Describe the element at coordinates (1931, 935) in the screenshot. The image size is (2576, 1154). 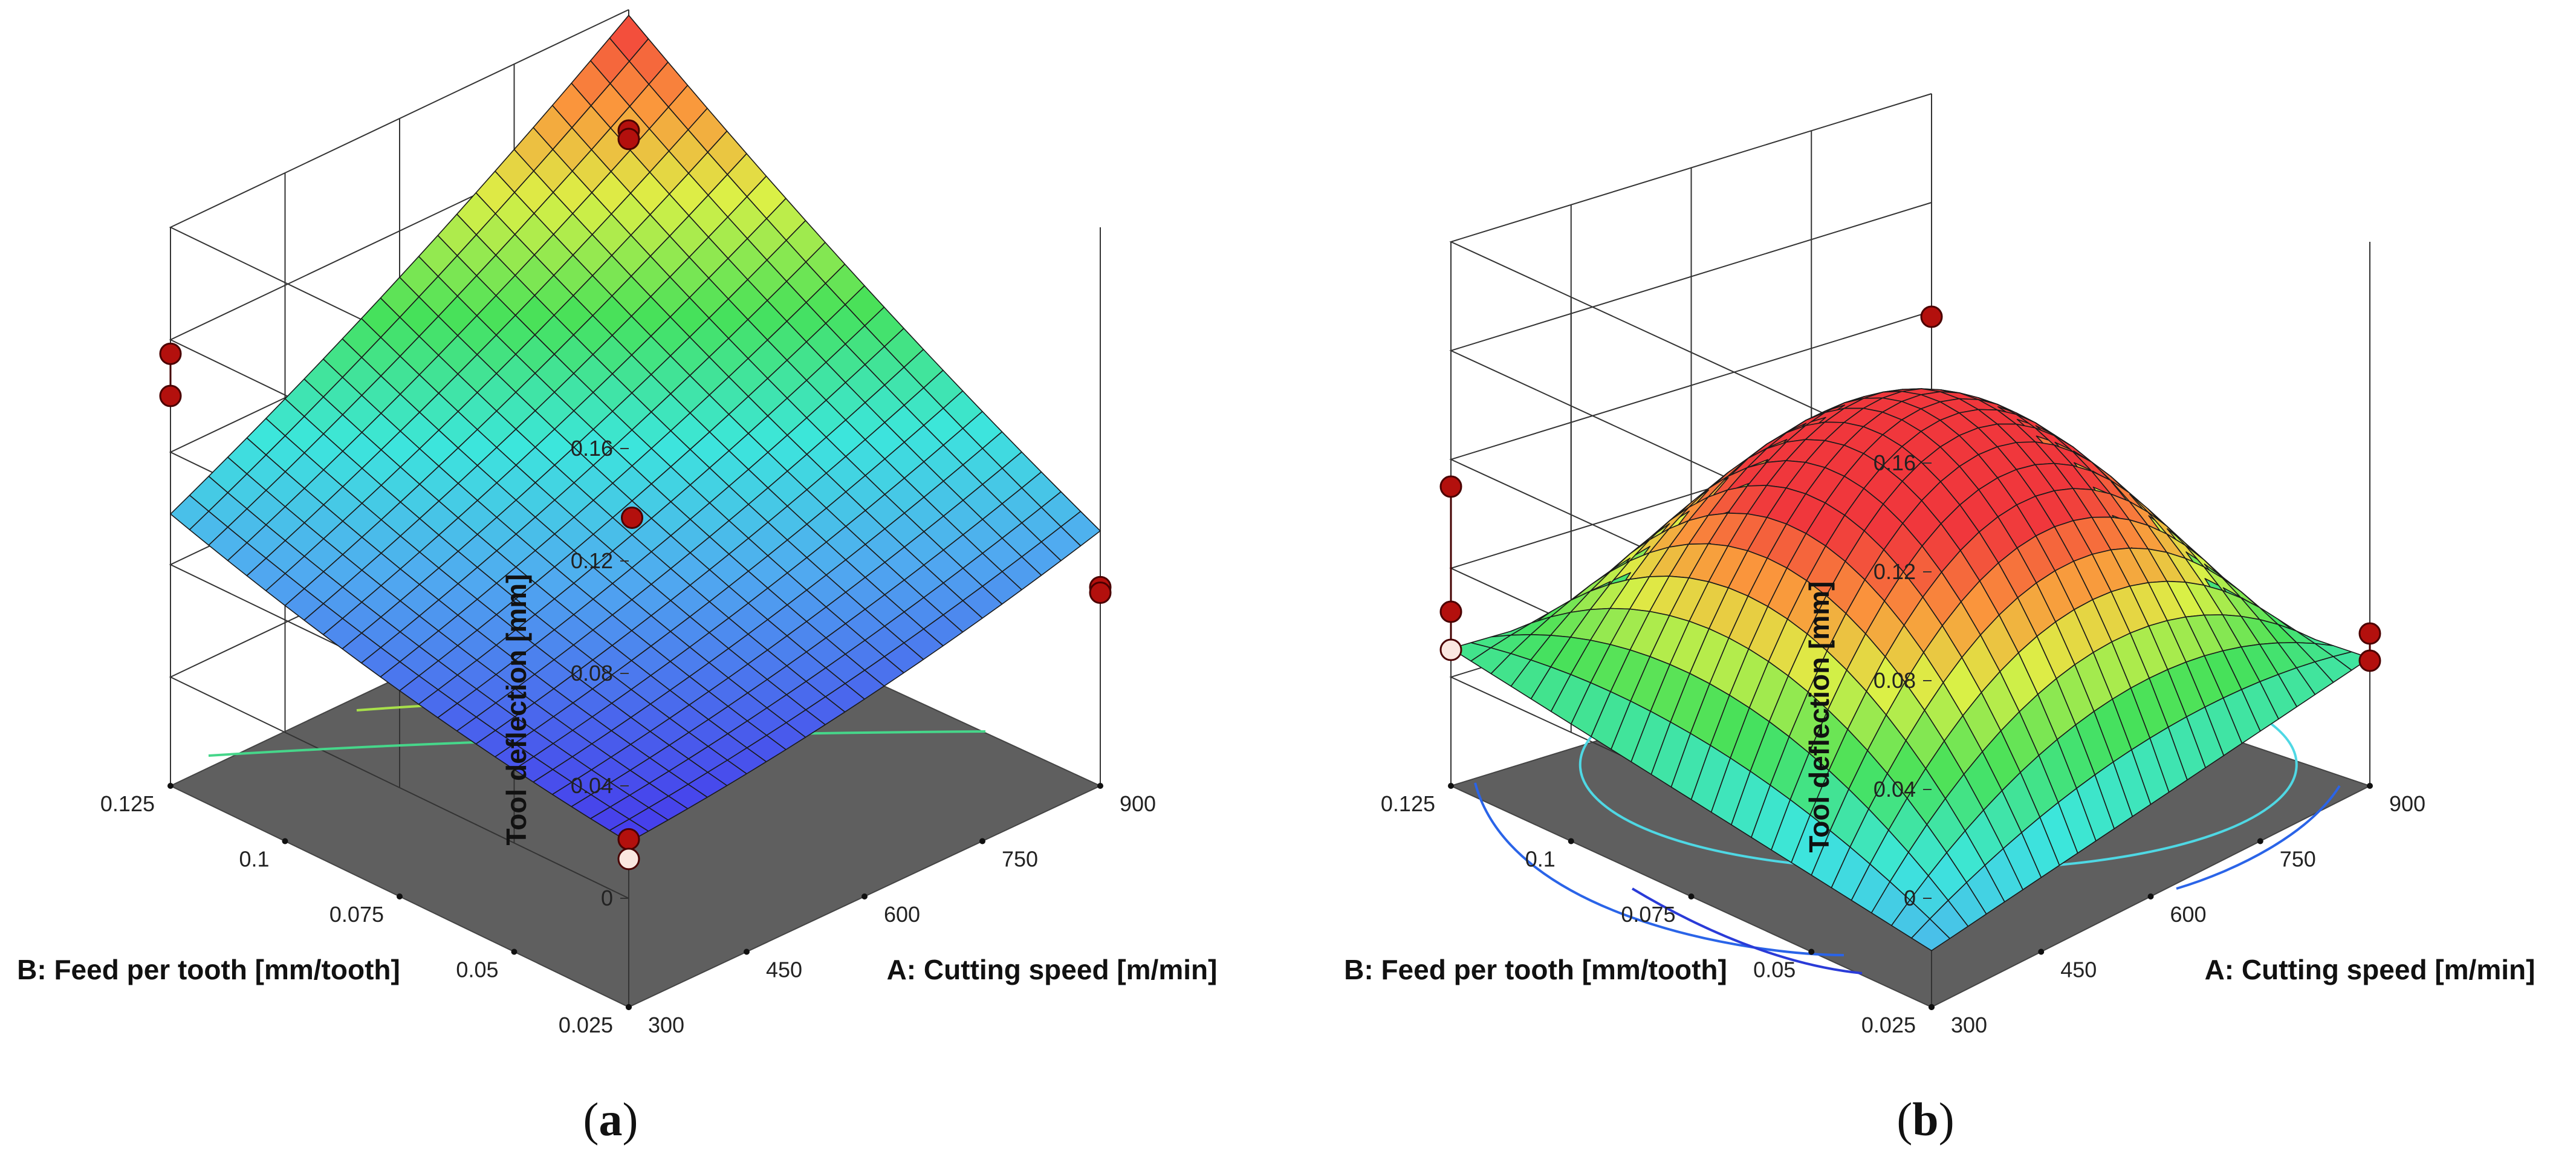
I see `surface-cell` at that location.